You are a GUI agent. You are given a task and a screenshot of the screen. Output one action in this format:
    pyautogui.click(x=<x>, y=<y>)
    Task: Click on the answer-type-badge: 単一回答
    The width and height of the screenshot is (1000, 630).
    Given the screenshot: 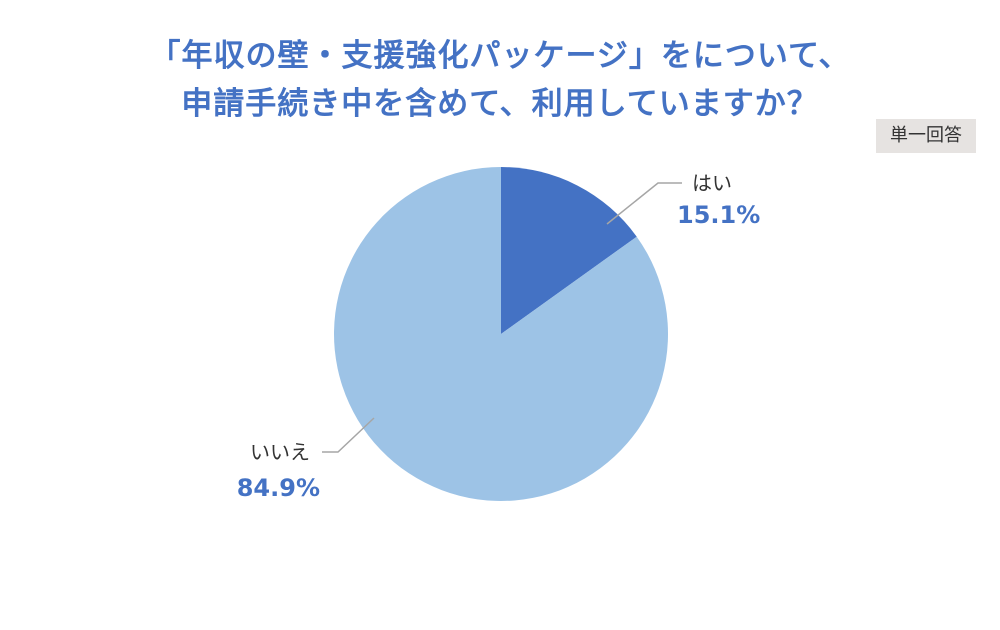 What is the action you would take?
    pyautogui.click(x=926, y=136)
    